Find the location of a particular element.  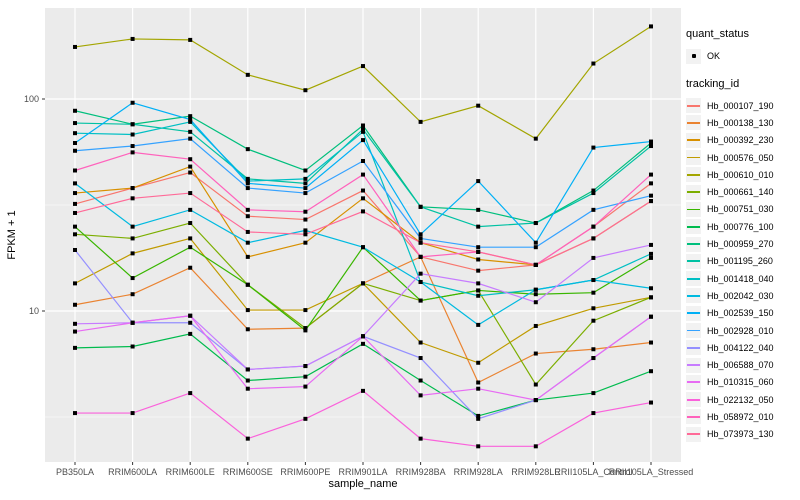

legend-item-Hb_010315_060: Hb_010315_060 is located at coordinates (742, 382).